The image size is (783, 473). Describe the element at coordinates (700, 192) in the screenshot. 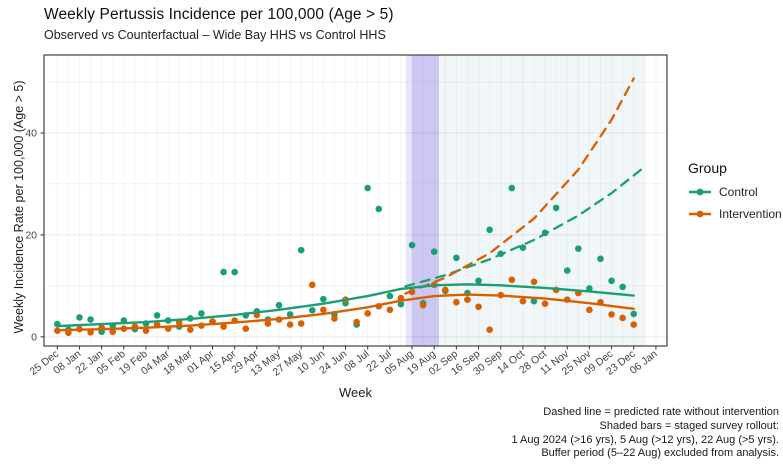

I see `control-line-point-icon` at that location.